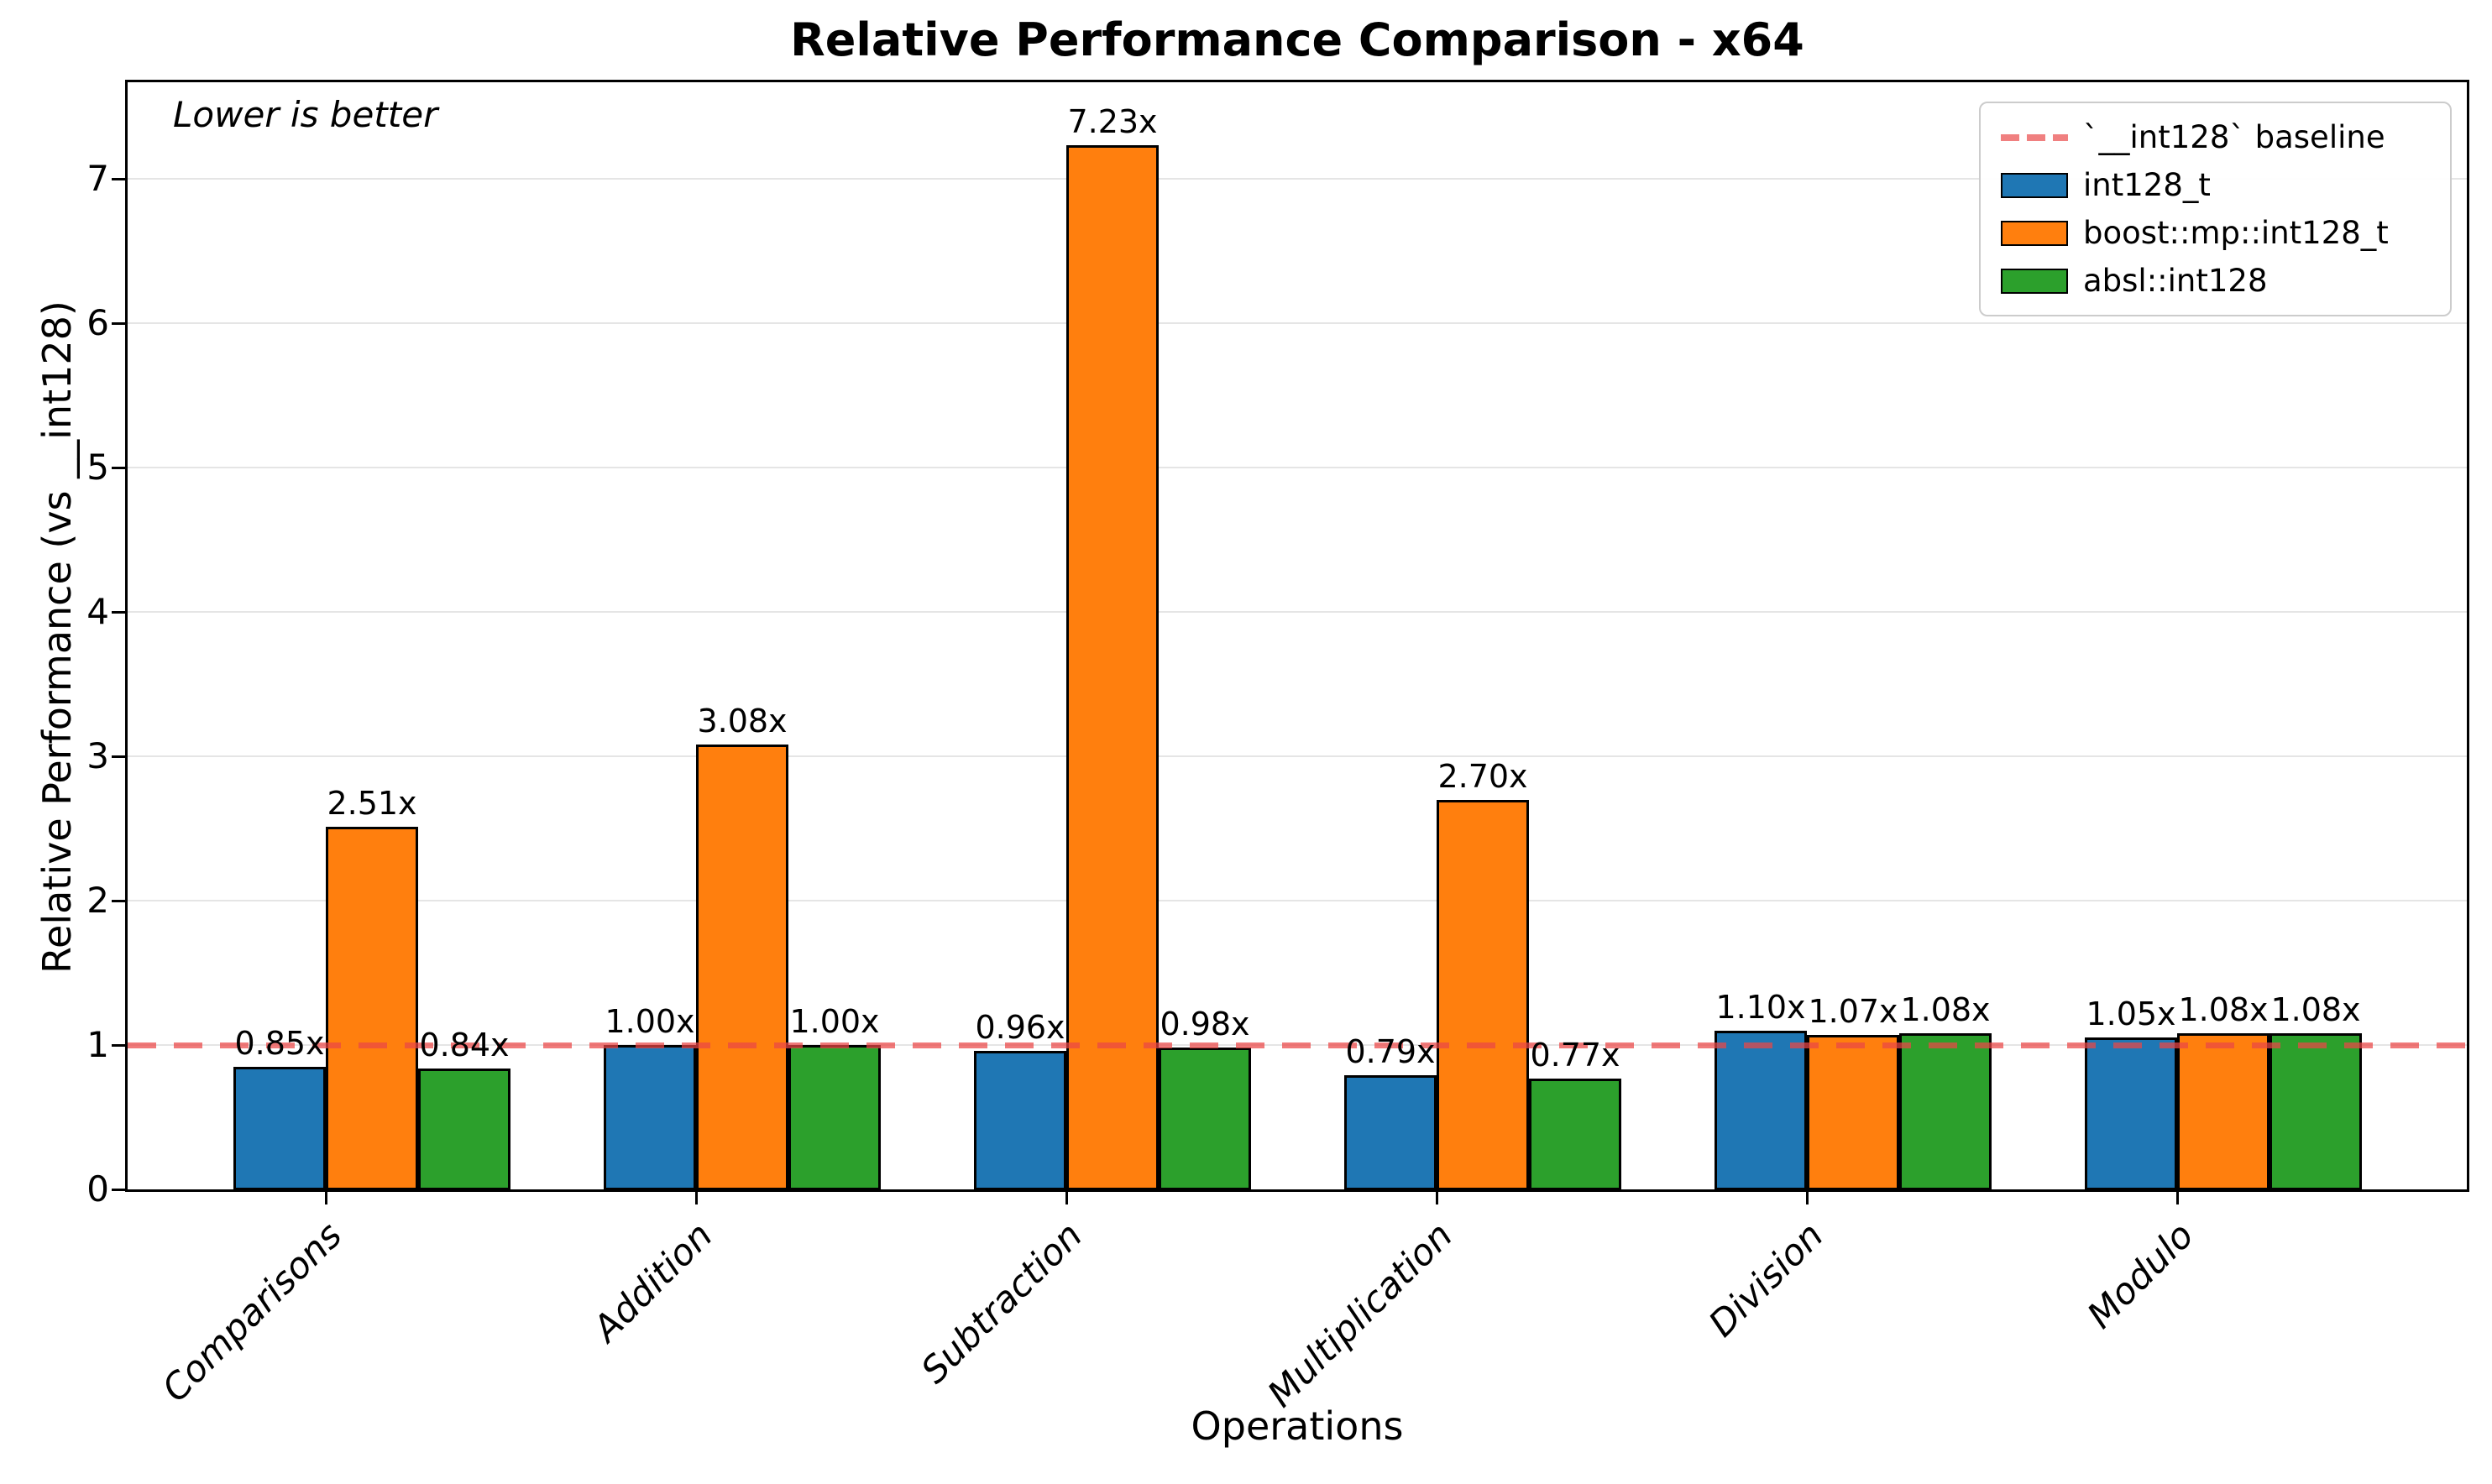 Image resolution: width=2492 pixels, height=1484 pixels. Describe the element at coordinates (98, 611) in the screenshot. I see `y-tick-label-4: 4` at that location.